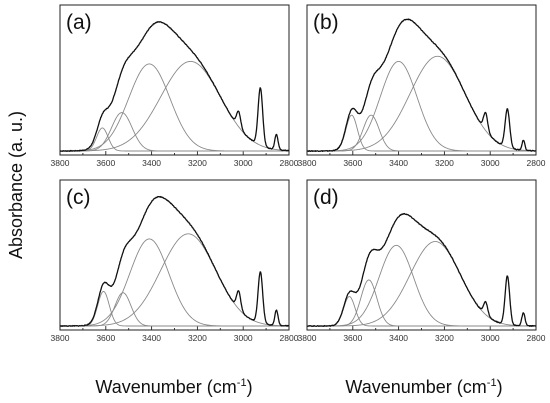 This screenshot has width=550, height=403. What do you see at coordinates (326, 22) in the screenshot?
I see `panel-label: (b)` at bounding box center [326, 22].